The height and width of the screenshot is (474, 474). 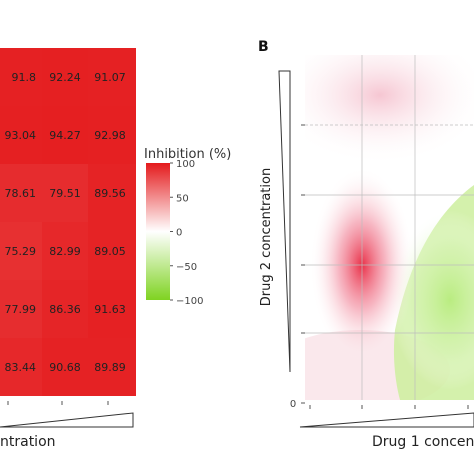 I want to click on colorbar-gradient, so click(x=158, y=231).